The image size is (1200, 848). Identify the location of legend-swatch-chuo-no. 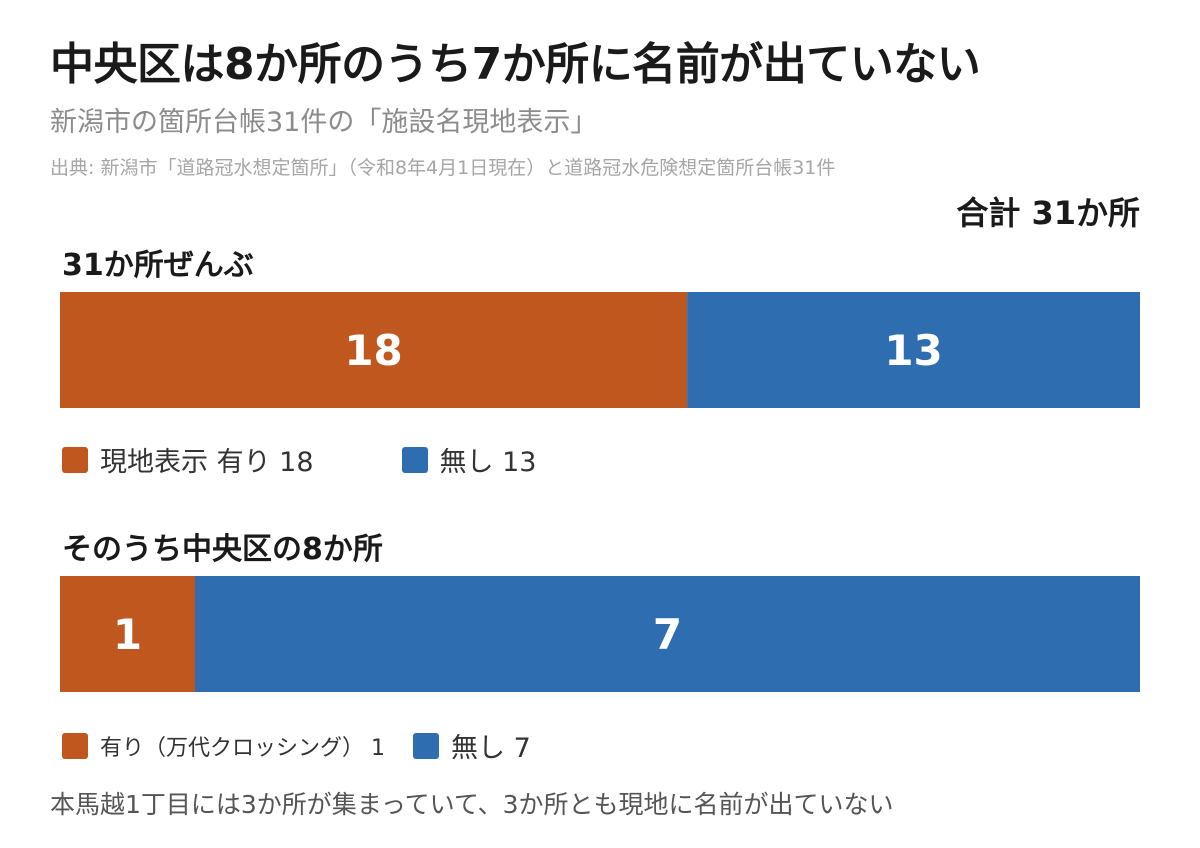
(426, 745).